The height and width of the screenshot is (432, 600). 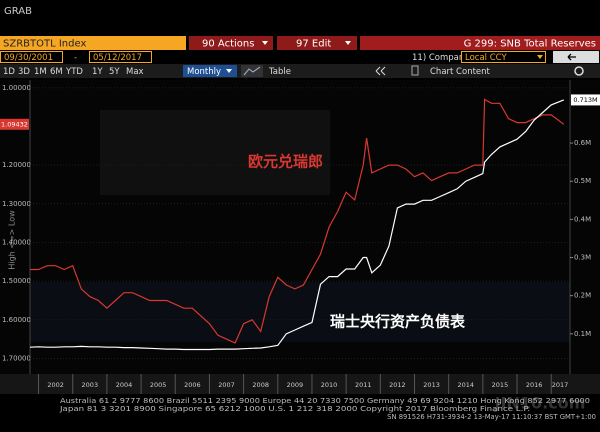 I want to click on x-axis-strip, so click(x=300, y=384).